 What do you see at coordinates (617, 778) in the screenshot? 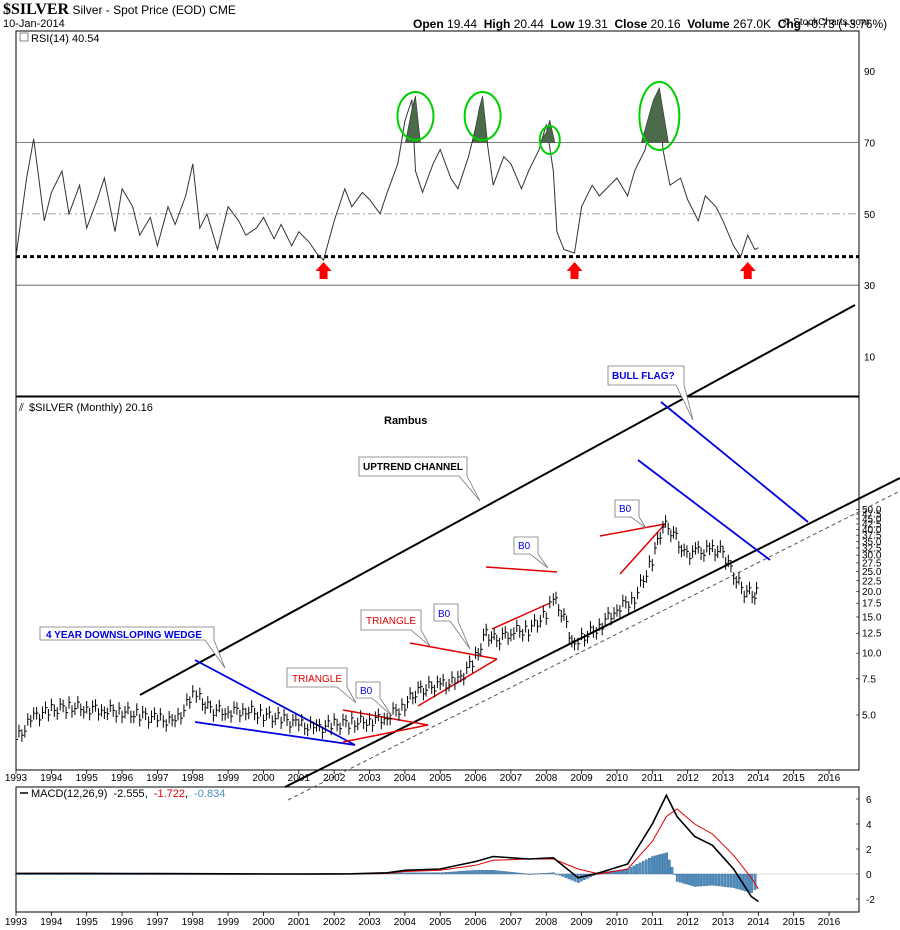
I see `x-tick-label: 2010` at bounding box center [617, 778].